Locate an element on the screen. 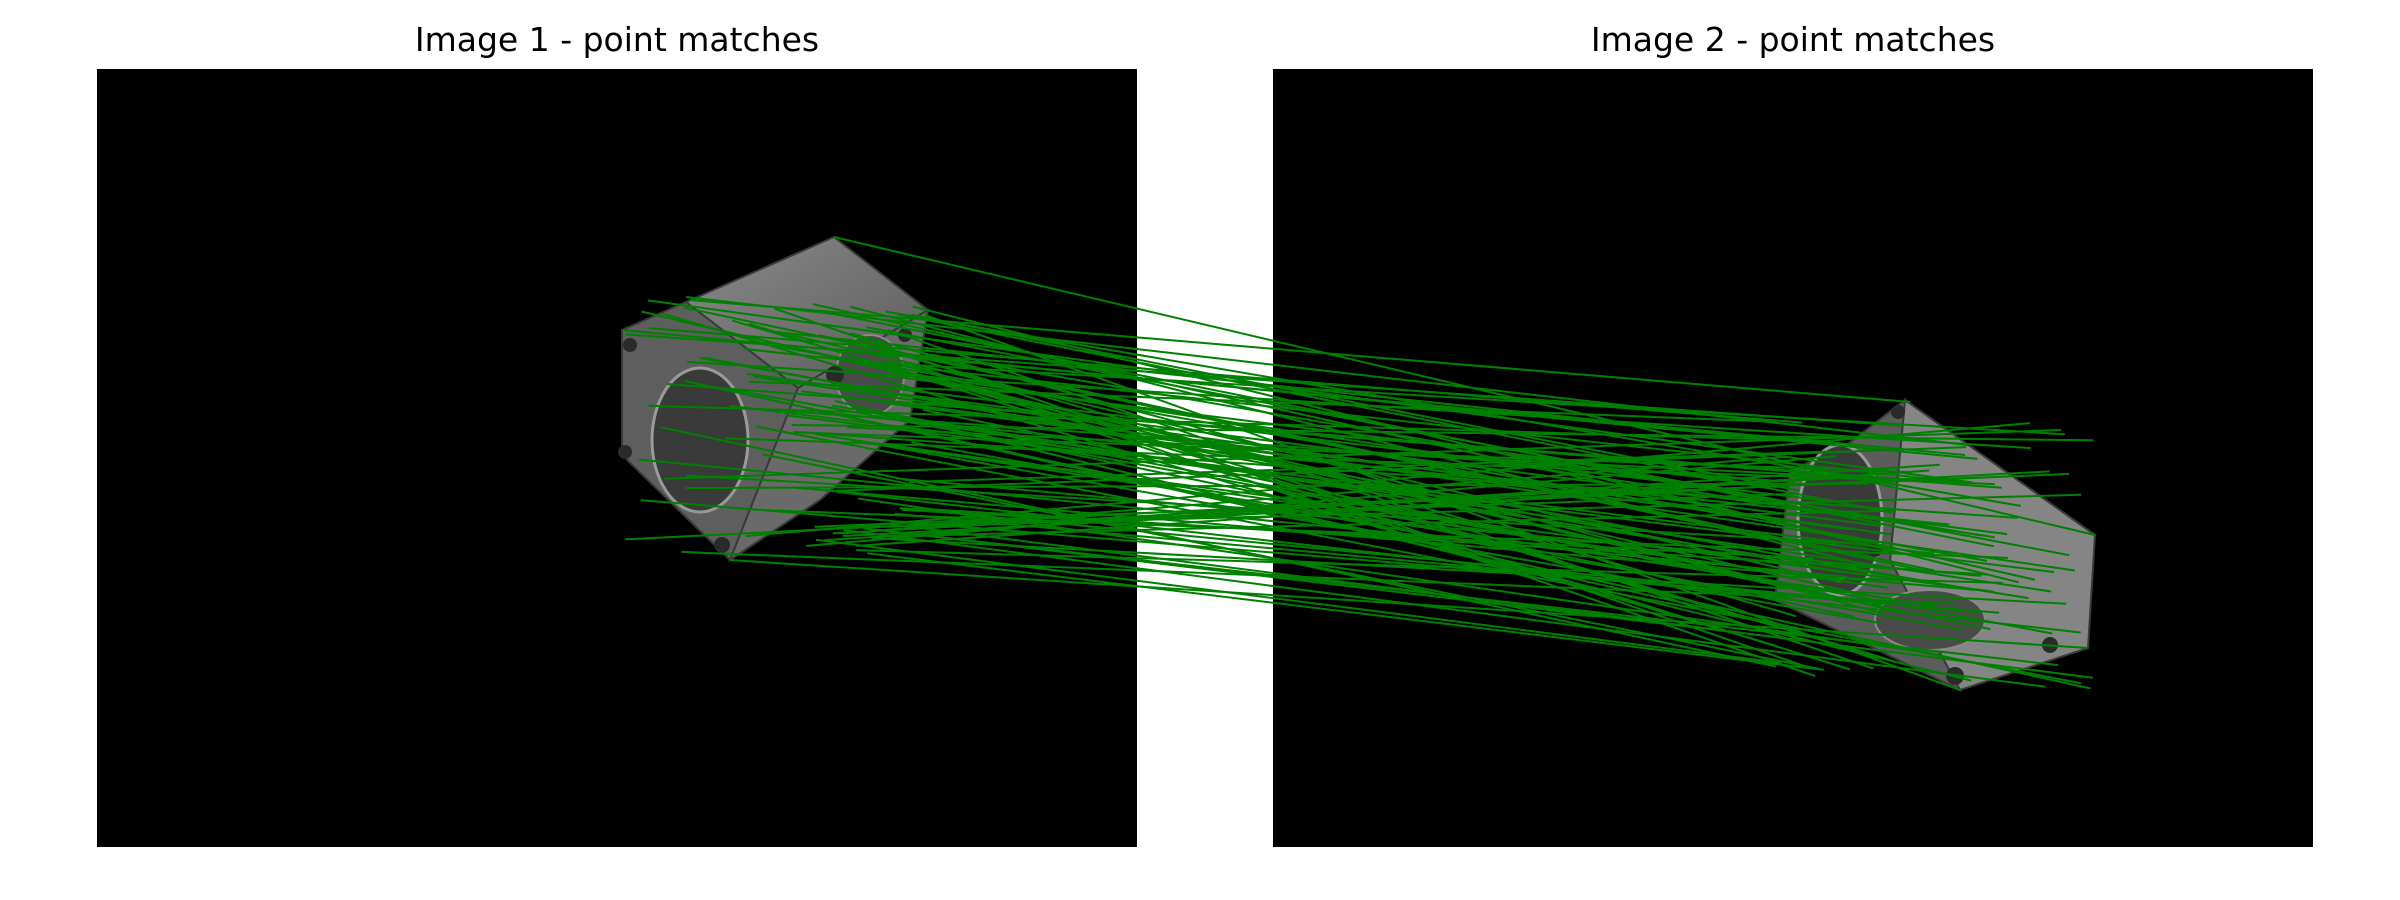  object-2-hole is located at coordinates (1898, 412).